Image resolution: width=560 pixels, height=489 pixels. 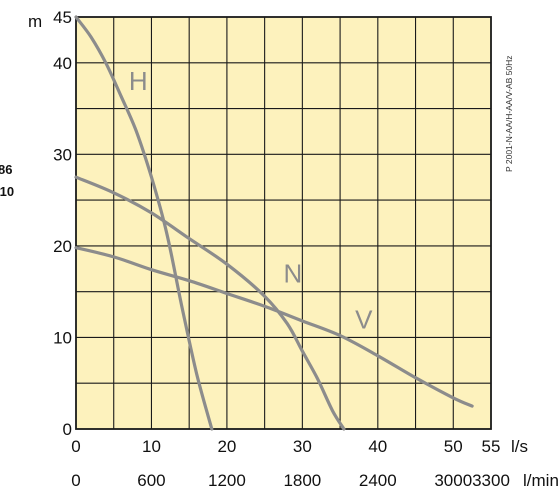 I want to click on y-unit-label: m, so click(x=35, y=21).